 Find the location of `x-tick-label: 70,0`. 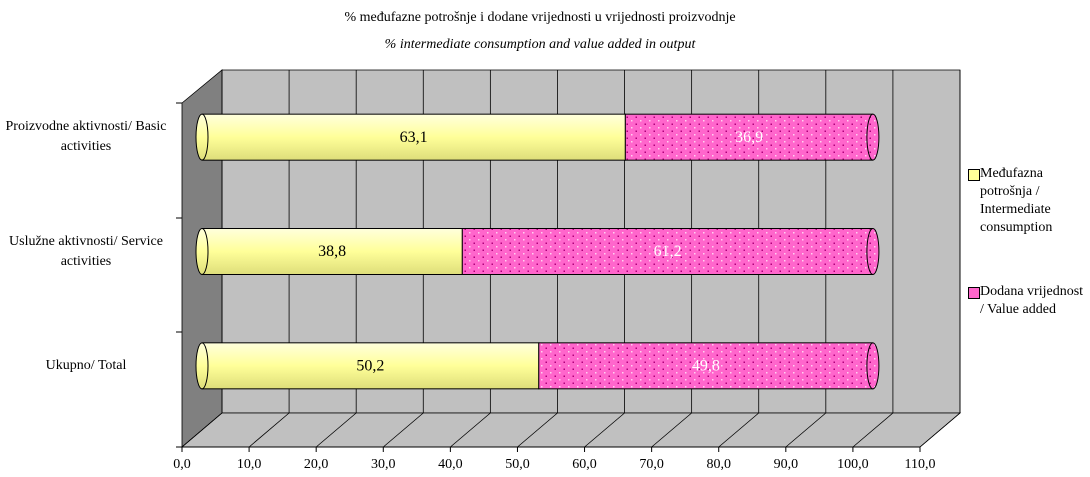

x-tick-label: 70,0 is located at coordinates (651, 464).